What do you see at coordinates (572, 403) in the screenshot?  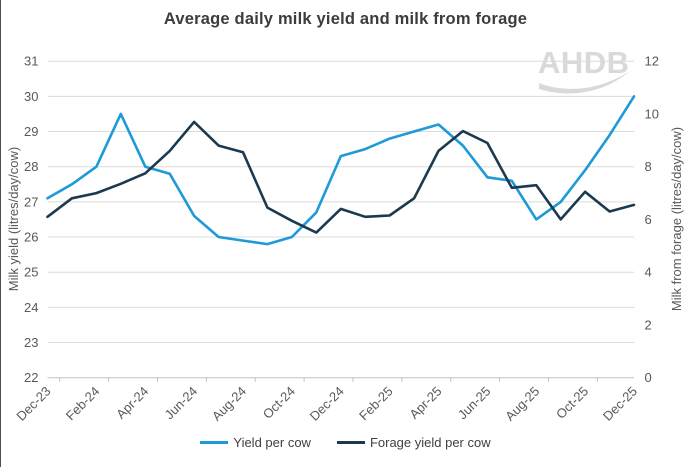 I see `x-axis-tick-label: Oct-25` at bounding box center [572, 403].